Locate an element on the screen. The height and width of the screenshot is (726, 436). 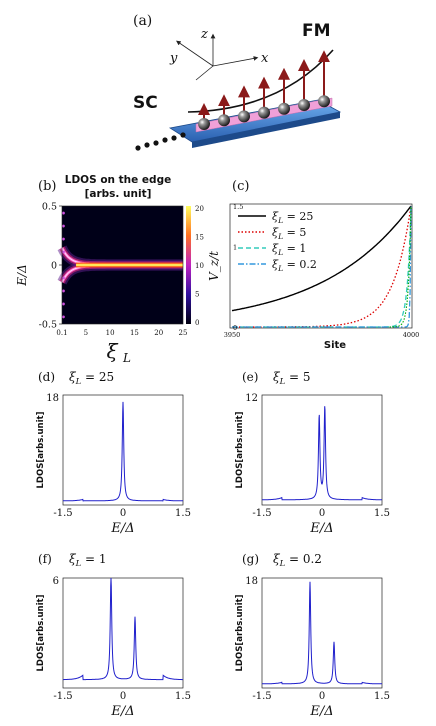
colorbar-ticks: 20 15 10 5 0 is located at coordinates (199, 266).